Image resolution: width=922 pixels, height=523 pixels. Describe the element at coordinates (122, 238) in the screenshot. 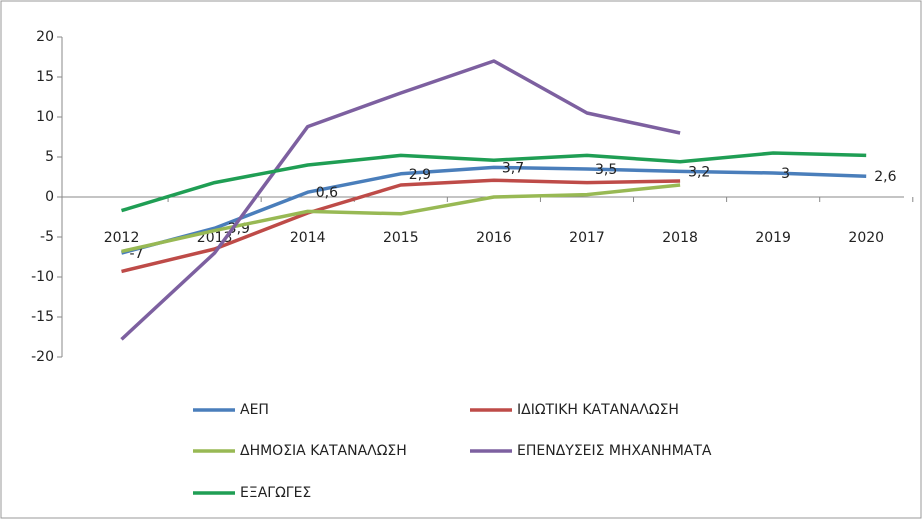

I see `x-tick-label: 2012` at that location.